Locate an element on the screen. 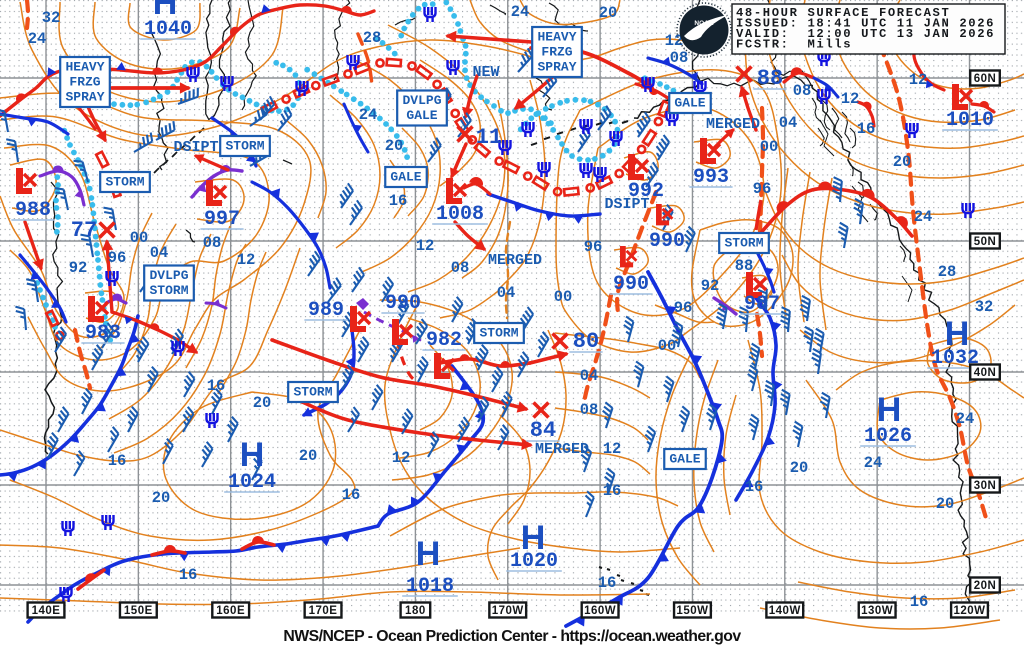 The height and width of the screenshot is (657, 1024). svg-text: 80 is located at coordinates (586, 341).